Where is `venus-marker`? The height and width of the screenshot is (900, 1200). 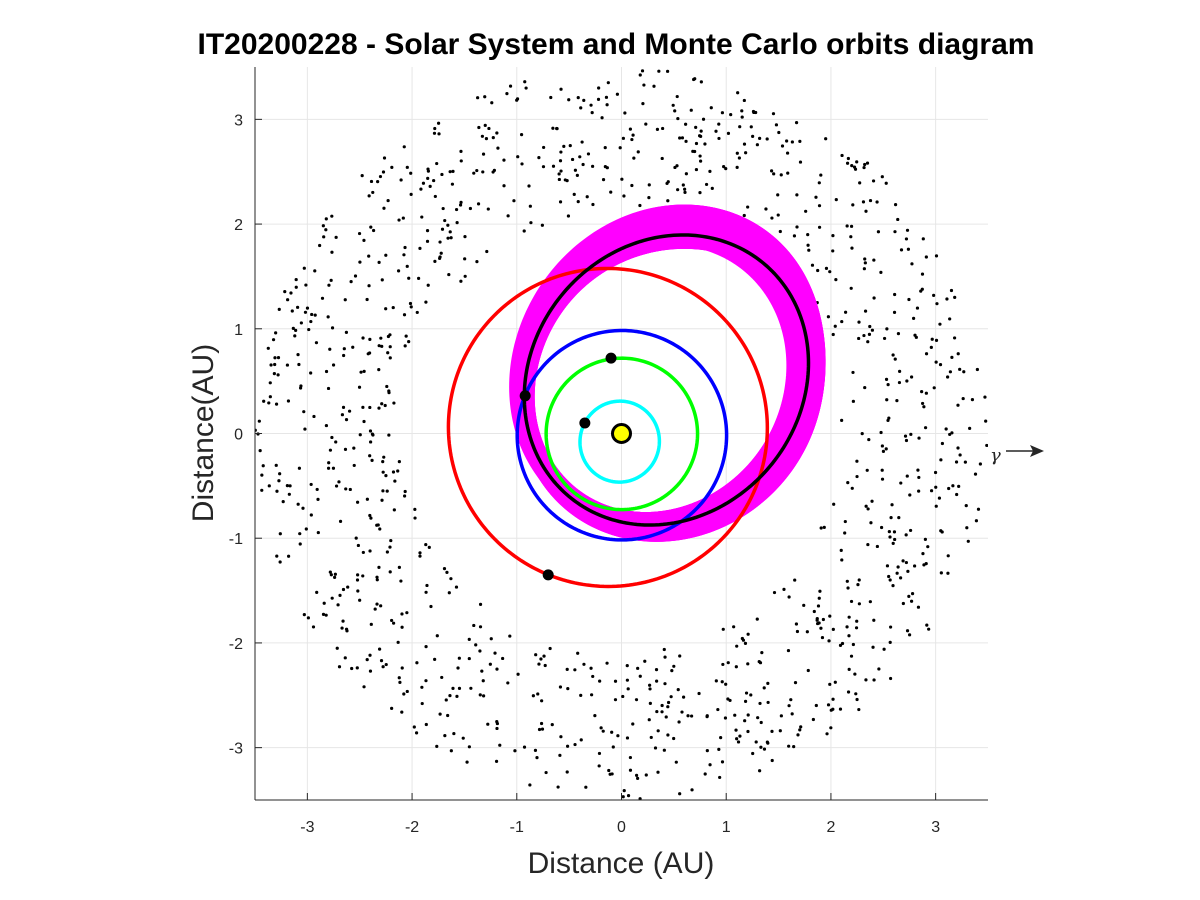
venus-marker is located at coordinates (611, 358).